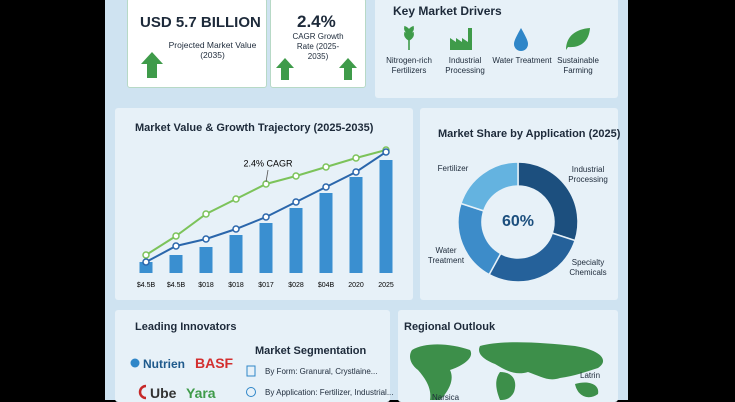 This screenshot has width=735, height=402. What do you see at coordinates (266, 285) in the screenshot?
I see `x-tick-label: $017` at bounding box center [266, 285].